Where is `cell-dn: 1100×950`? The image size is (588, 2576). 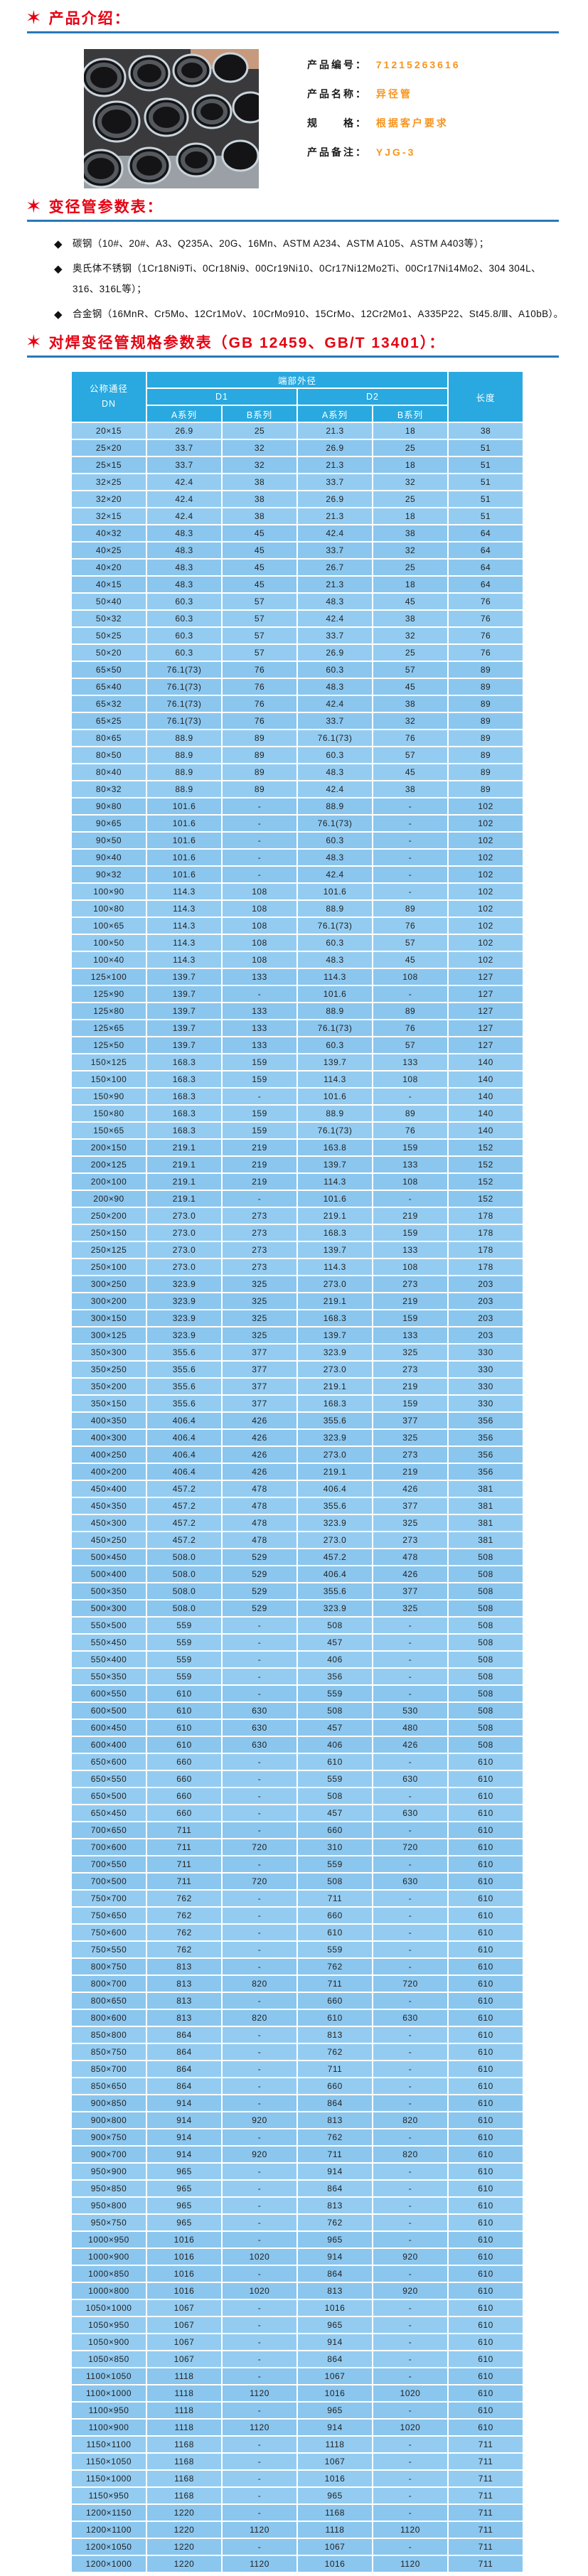
cell-dn: 1100×950 is located at coordinates (109, 2411).